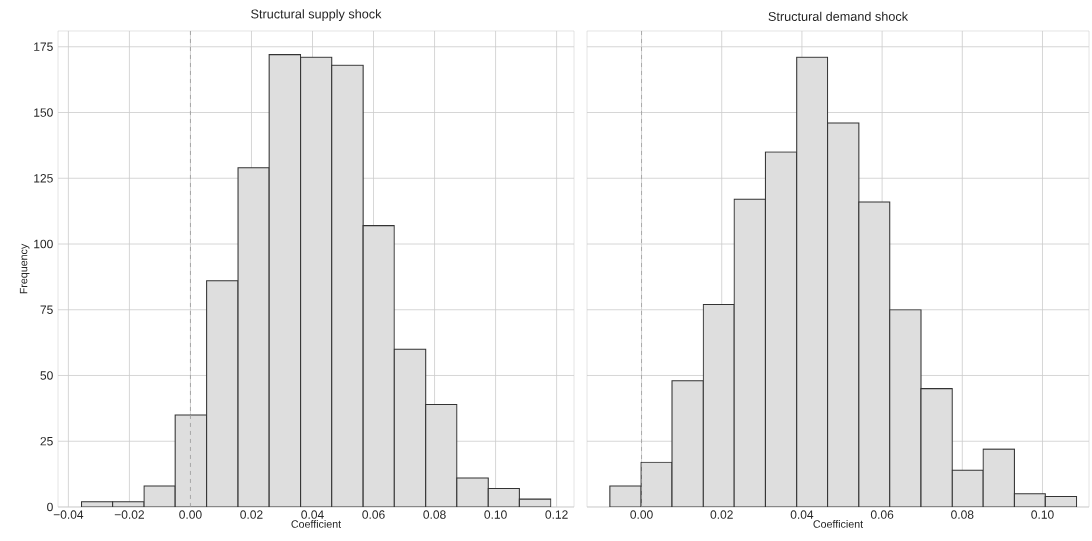  I want to click on chart-title: Structural supply shock, so click(316, 15).